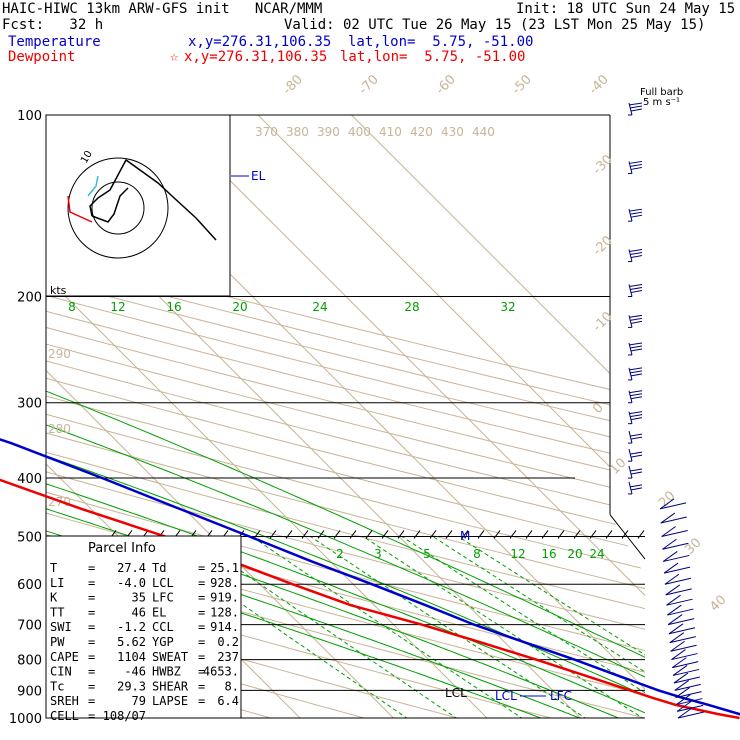 The width and height of the screenshot is (740, 740). What do you see at coordinates (170, 657) in the screenshot?
I see `parcel-key: SWEAT` at bounding box center [170, 657].